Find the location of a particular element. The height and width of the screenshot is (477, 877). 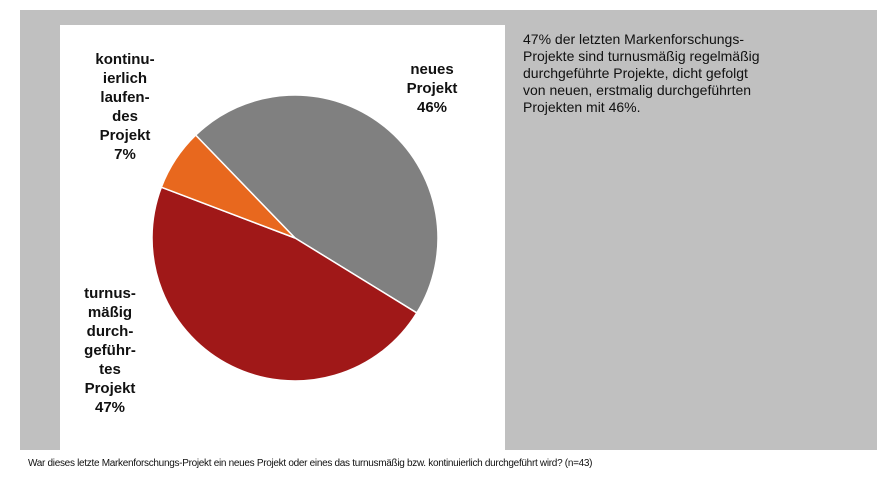

value-label: 46% is located at coordinates (432, 107).